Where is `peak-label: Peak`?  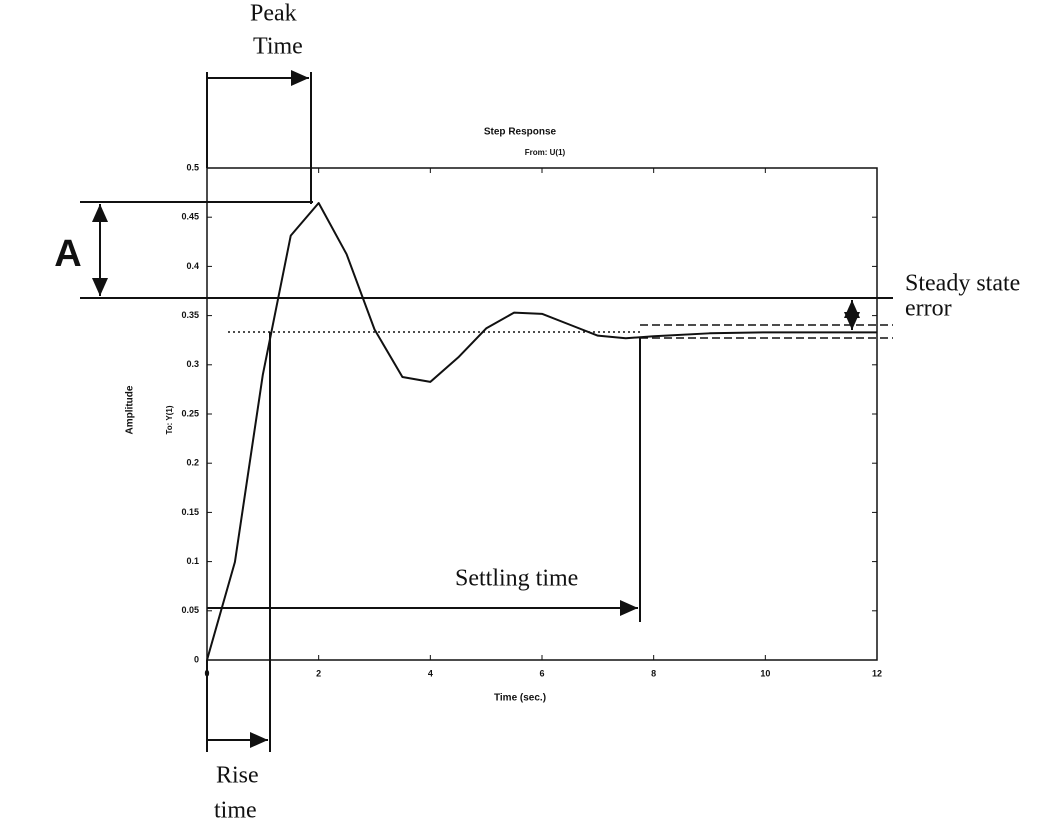
peak-label: Peak is located at coordinates (273, 14).